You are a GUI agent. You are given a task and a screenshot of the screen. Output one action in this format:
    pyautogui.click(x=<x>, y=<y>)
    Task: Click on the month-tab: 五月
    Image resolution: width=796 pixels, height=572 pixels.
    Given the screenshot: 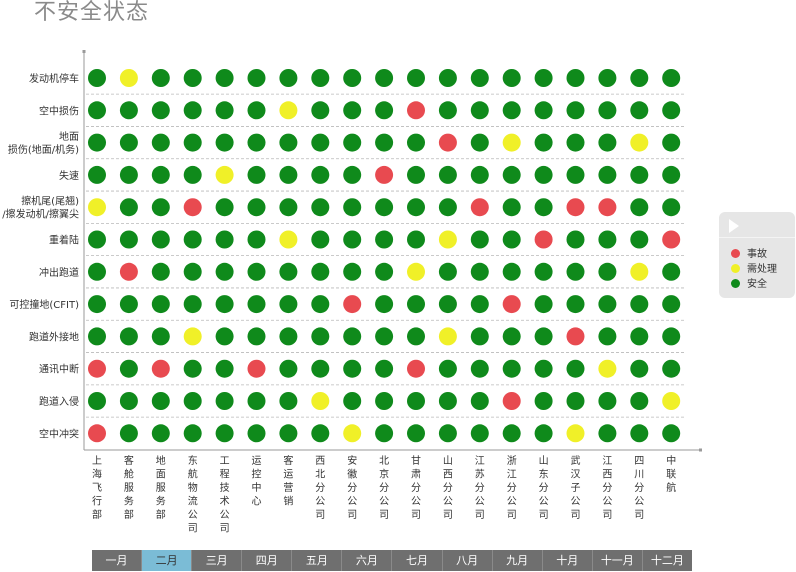 What is the action you would take?
    pyautogui.click(x=317, y=560)
    